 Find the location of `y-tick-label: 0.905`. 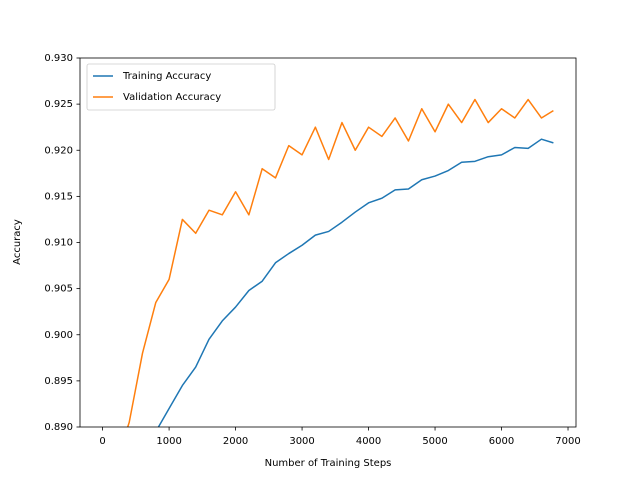

y-tick-label: 0.905 is located at coordinates (58, 289).